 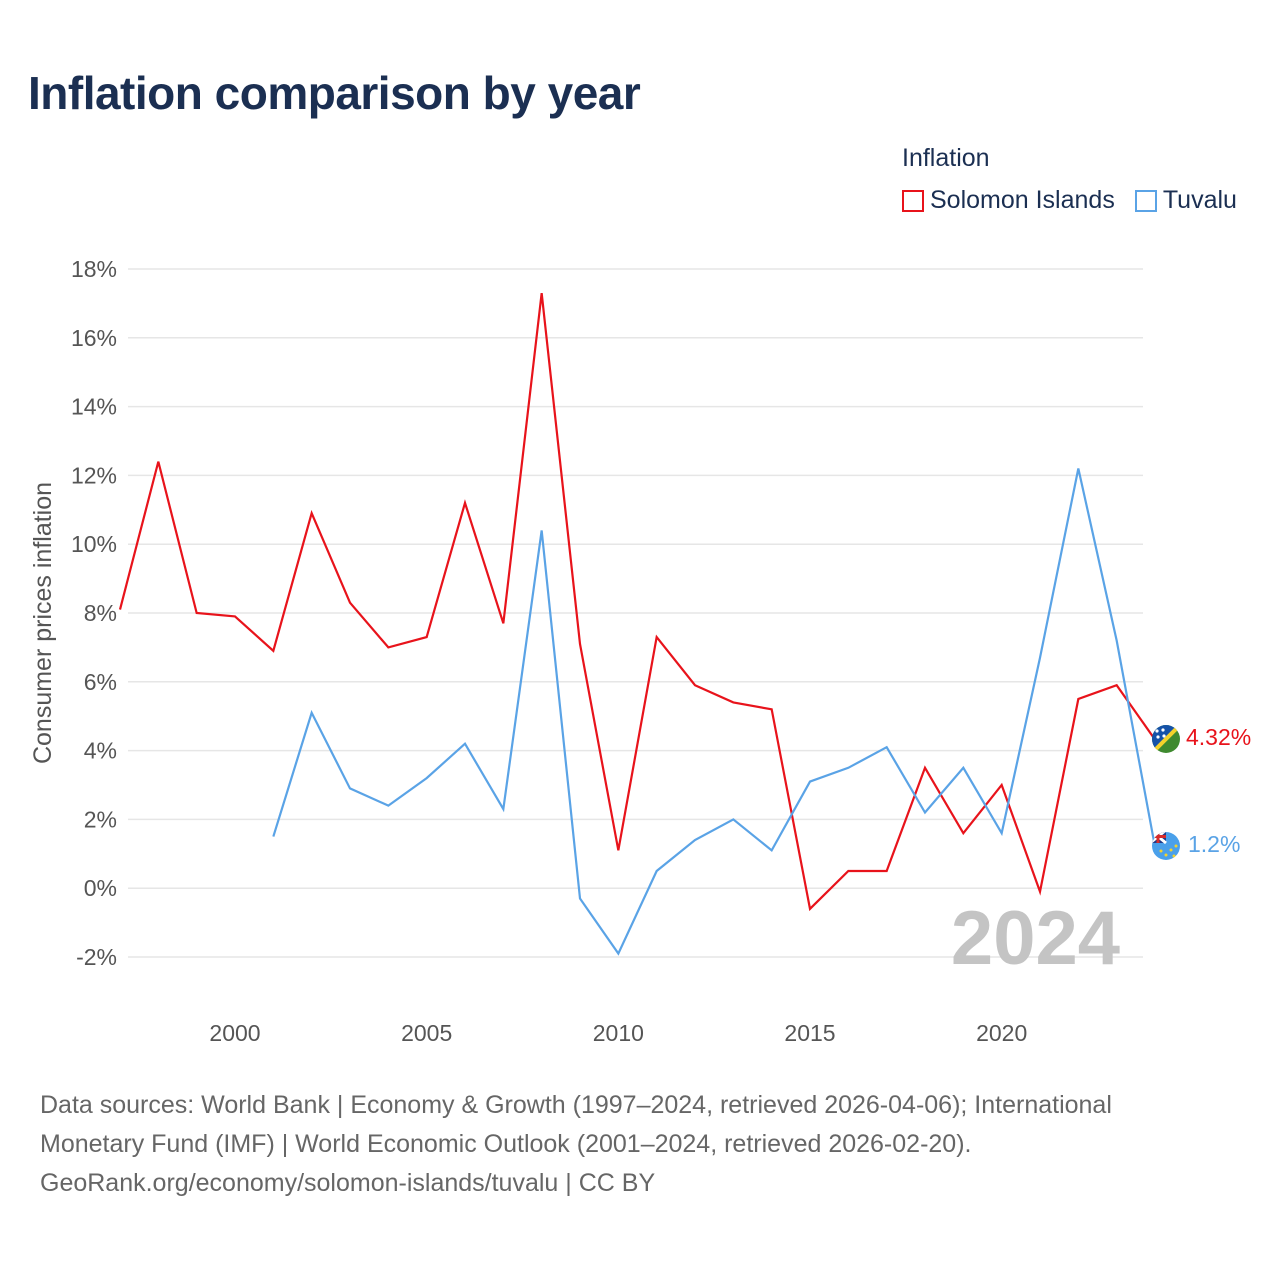 What do you see at coordinates (94, 338) in the screenshot?
I see `y-tick-label: 16%` at bounding box center [94, 338].